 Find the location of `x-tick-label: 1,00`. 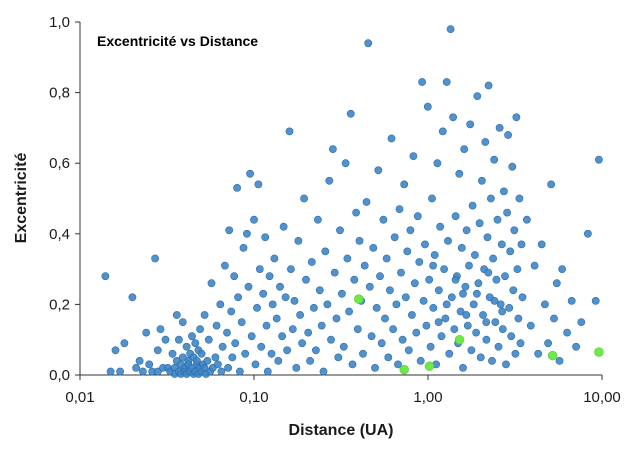

x-tick-label: 1,00 is located at coordinates (427, 397).